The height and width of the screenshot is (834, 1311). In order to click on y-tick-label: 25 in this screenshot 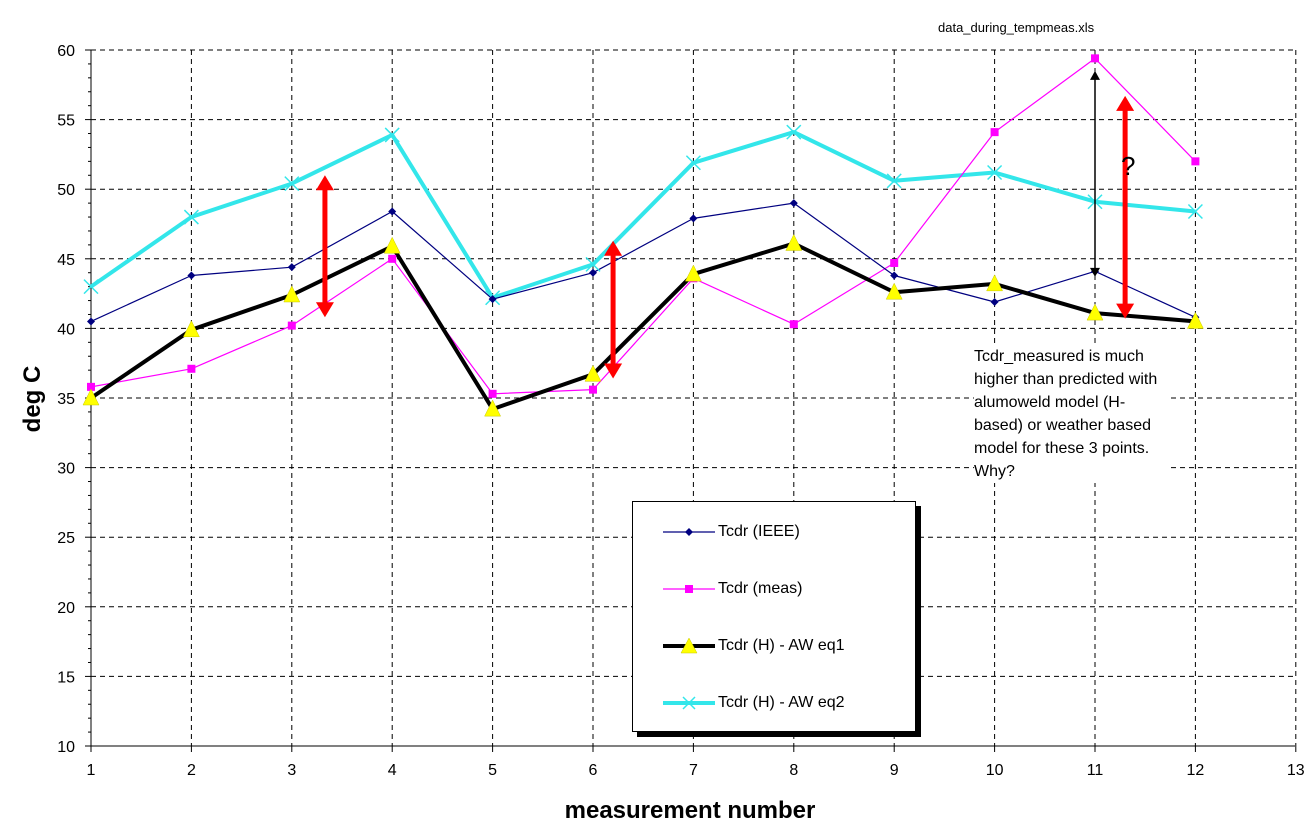, I will do `click(66, 538)`.